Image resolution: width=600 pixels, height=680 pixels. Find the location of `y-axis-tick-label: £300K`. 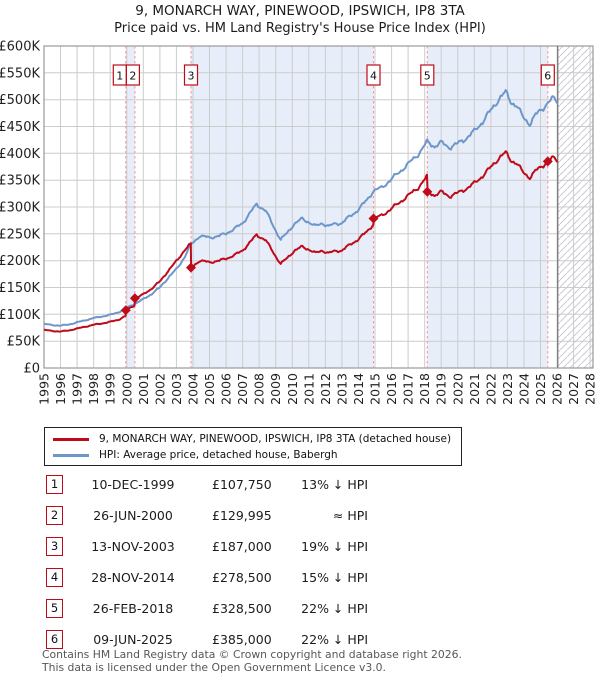

y-axis-tick-label: £300K is located at coordinates (20, 208).